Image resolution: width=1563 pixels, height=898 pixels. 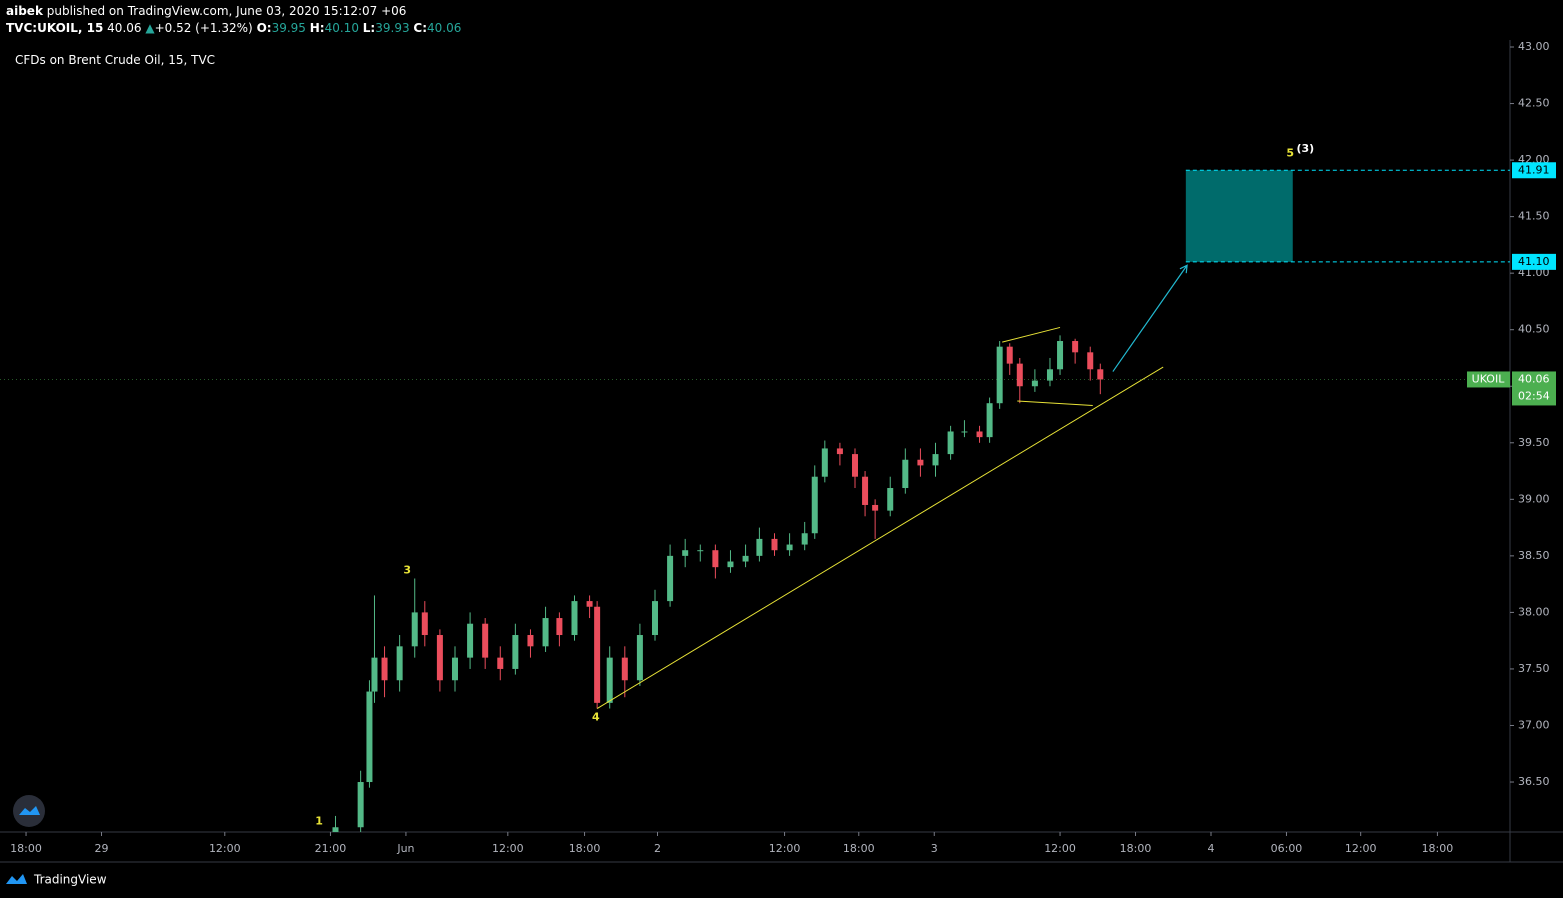 I want to click on symbol-tag-label: UKOIL, so click(x=1489, y=378).